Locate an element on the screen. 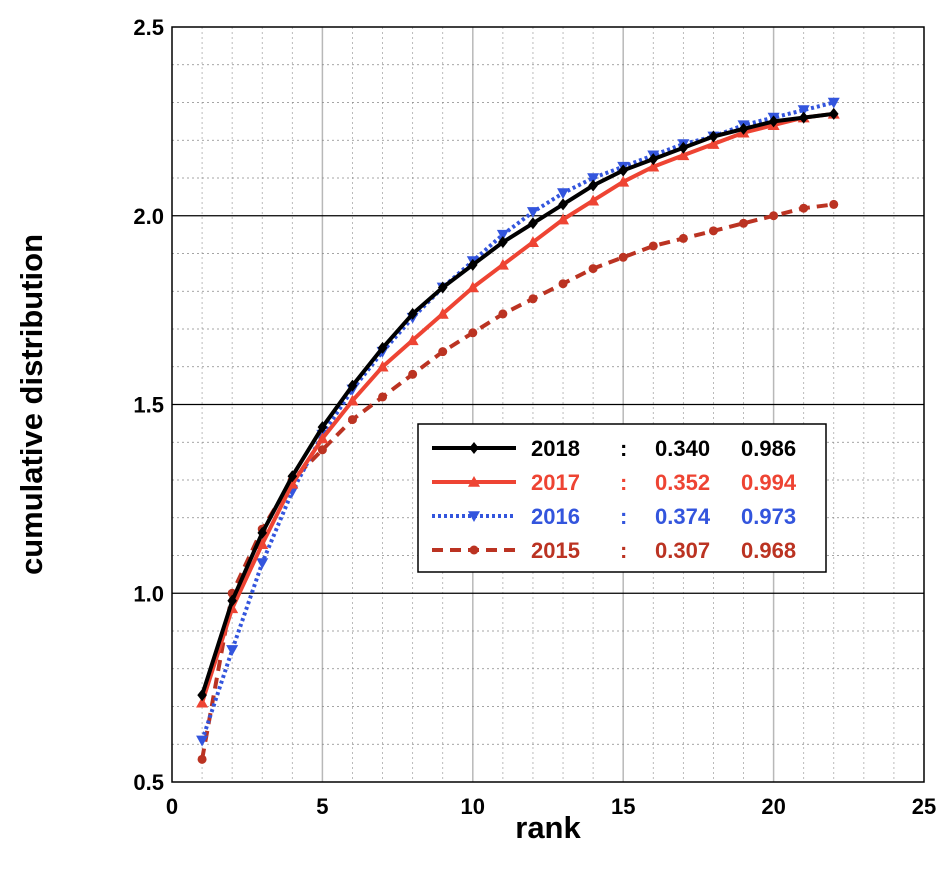  x-tick-label: 0 is located at coordinates (172, 806).